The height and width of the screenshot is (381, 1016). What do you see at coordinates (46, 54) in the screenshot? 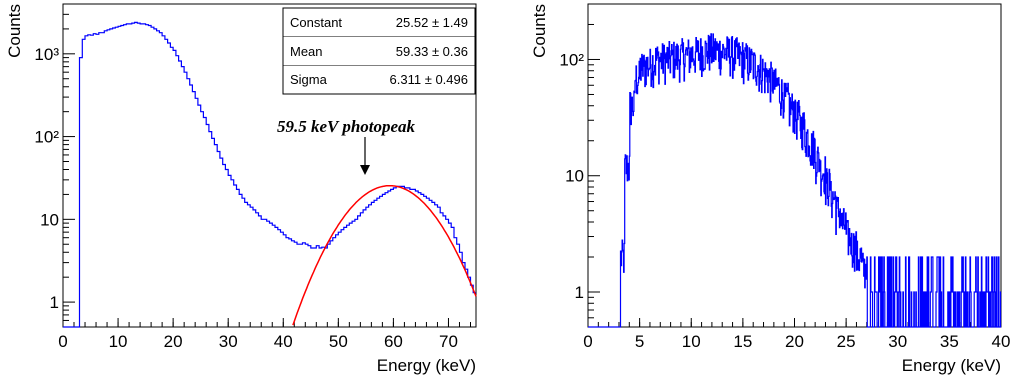
I see `y-tick-label: 10³` at bounding box center [46, 54].